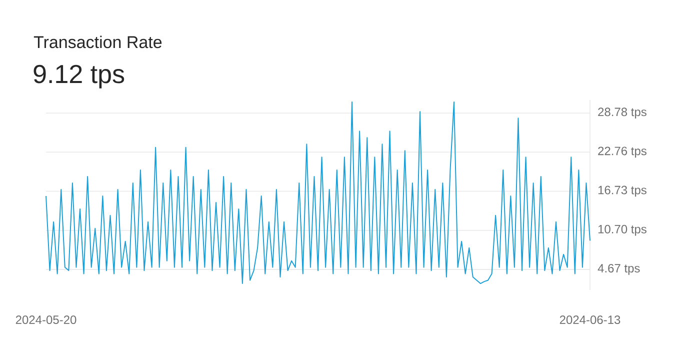 The width and height of the screenshot is (688, 349). Describe the element at coordinates (622, 152) in the screenshot. I see `y-tick-label: 22.76 tps` at that location.